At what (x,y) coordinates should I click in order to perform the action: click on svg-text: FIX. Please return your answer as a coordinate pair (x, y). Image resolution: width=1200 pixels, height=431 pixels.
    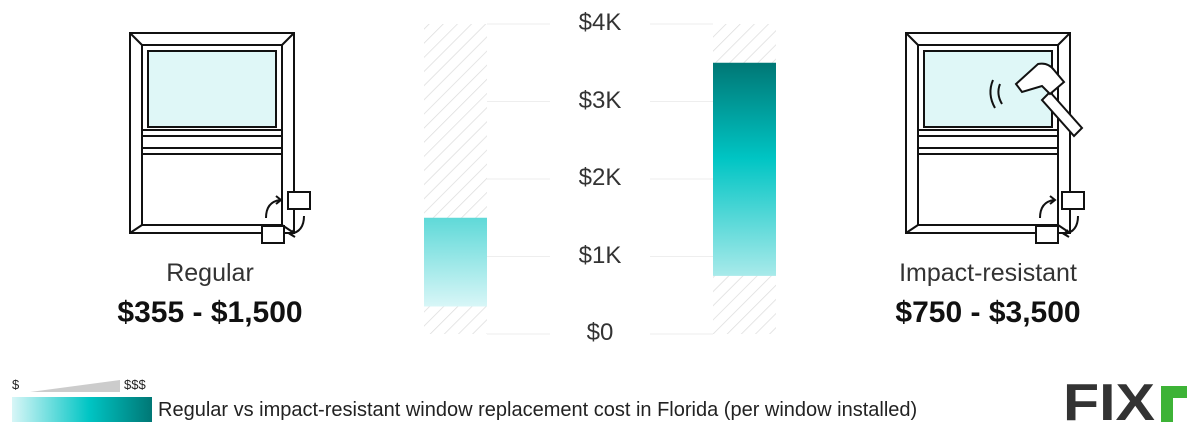
    Looking at the image, I should click on (1109, 400).